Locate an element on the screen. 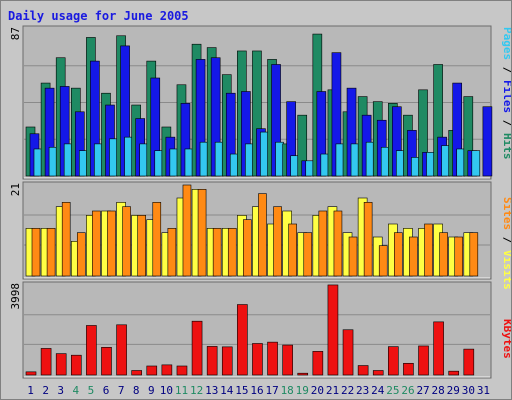  x-tick-label: 18 is located at coordinates (287, 390).